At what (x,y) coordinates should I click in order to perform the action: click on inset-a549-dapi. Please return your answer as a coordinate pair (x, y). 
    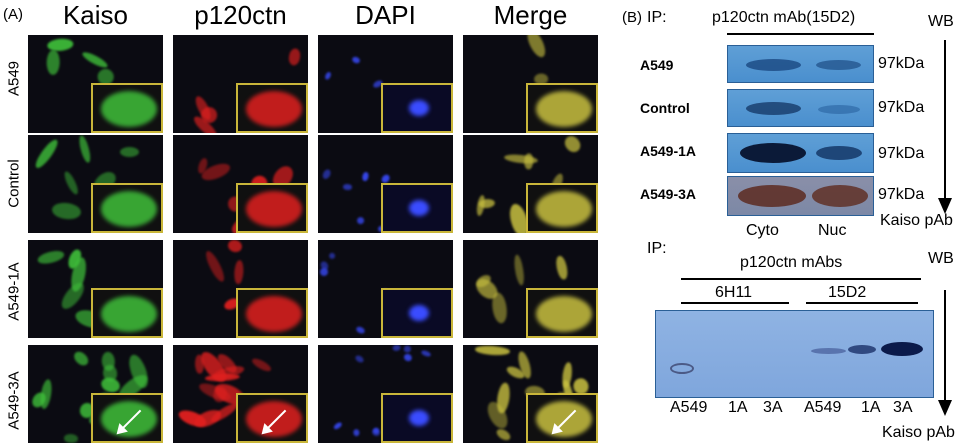
    Looking at the image, I should click on (417, 108).